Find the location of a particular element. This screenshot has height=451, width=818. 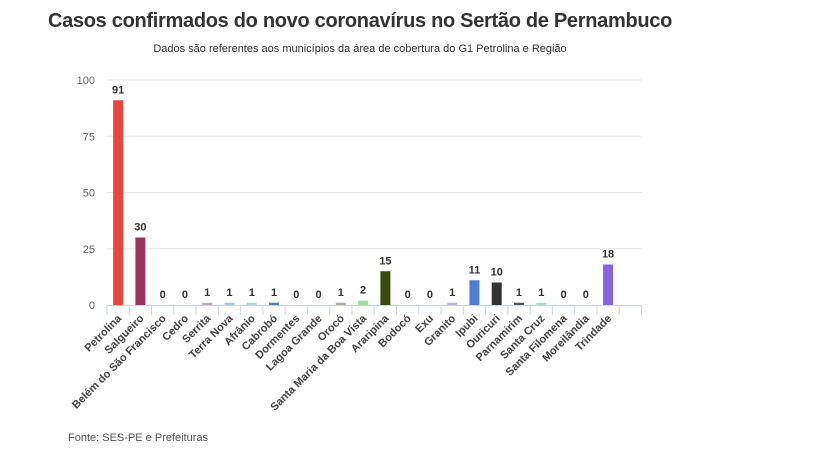

bar-ouricuri is located at coordinates (496, 293).